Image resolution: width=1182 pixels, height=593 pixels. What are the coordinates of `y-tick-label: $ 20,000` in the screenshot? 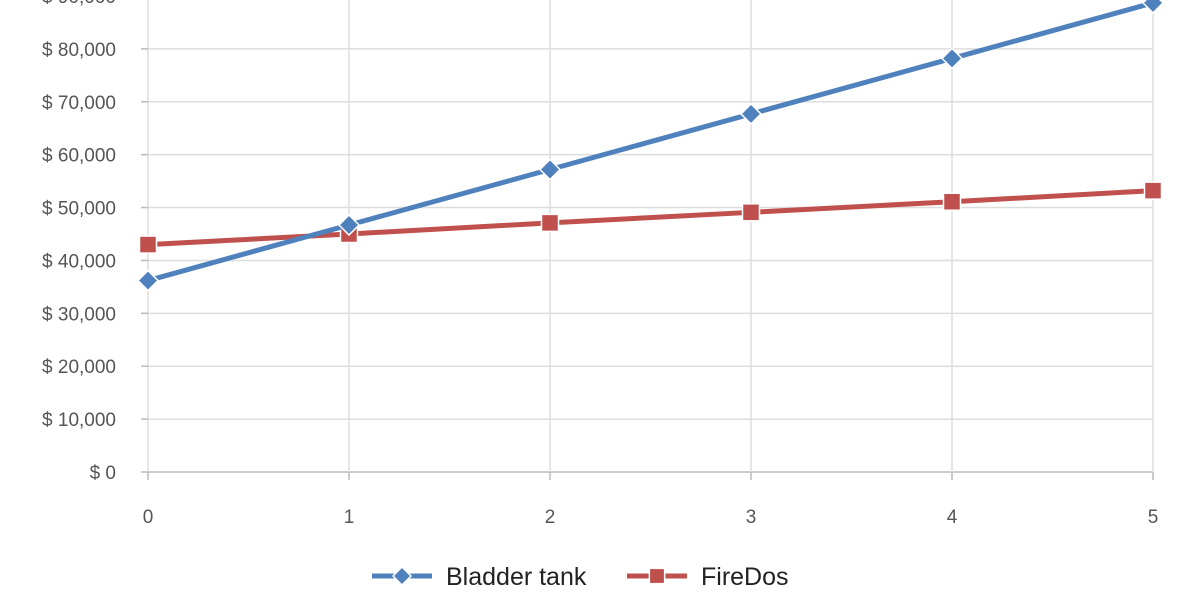 It's located at (79, 367).